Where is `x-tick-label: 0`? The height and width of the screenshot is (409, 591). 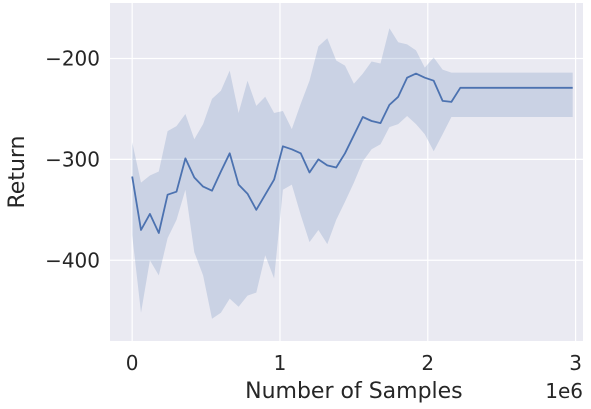
x-tick-label: 0 is located at coordinates (132, 363).